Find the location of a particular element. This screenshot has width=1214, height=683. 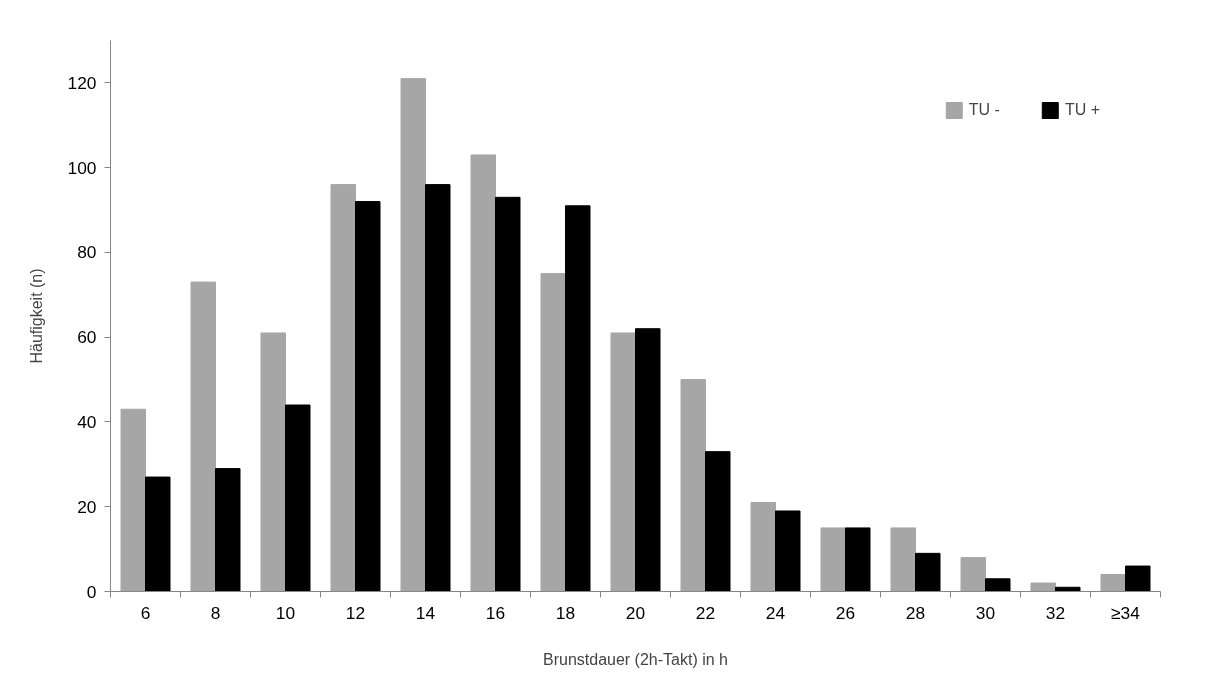

y-tick-label: 80 is located at coordinates (87, 252).